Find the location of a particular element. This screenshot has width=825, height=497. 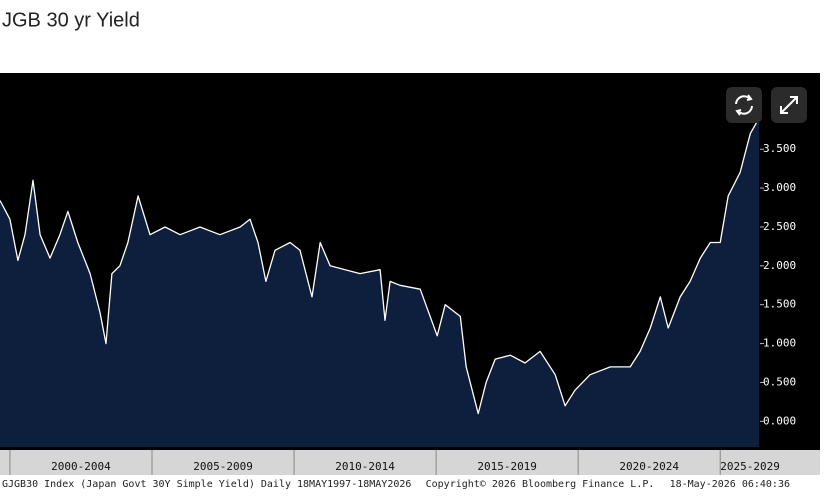

x-period-label: 2020-2024 is located at coordinates (649, 466).